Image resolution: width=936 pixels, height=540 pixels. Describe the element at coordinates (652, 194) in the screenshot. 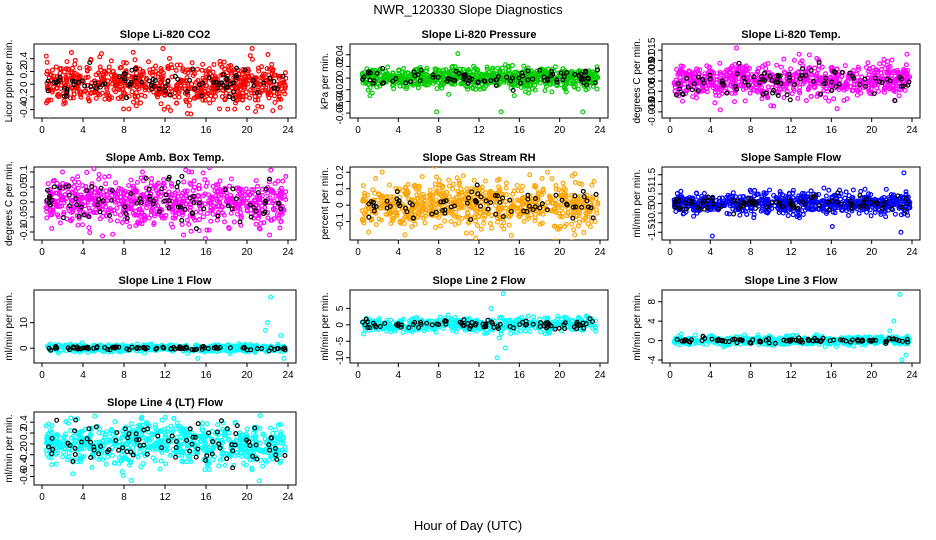

I see `y-tick-label: 0.5` at that location.